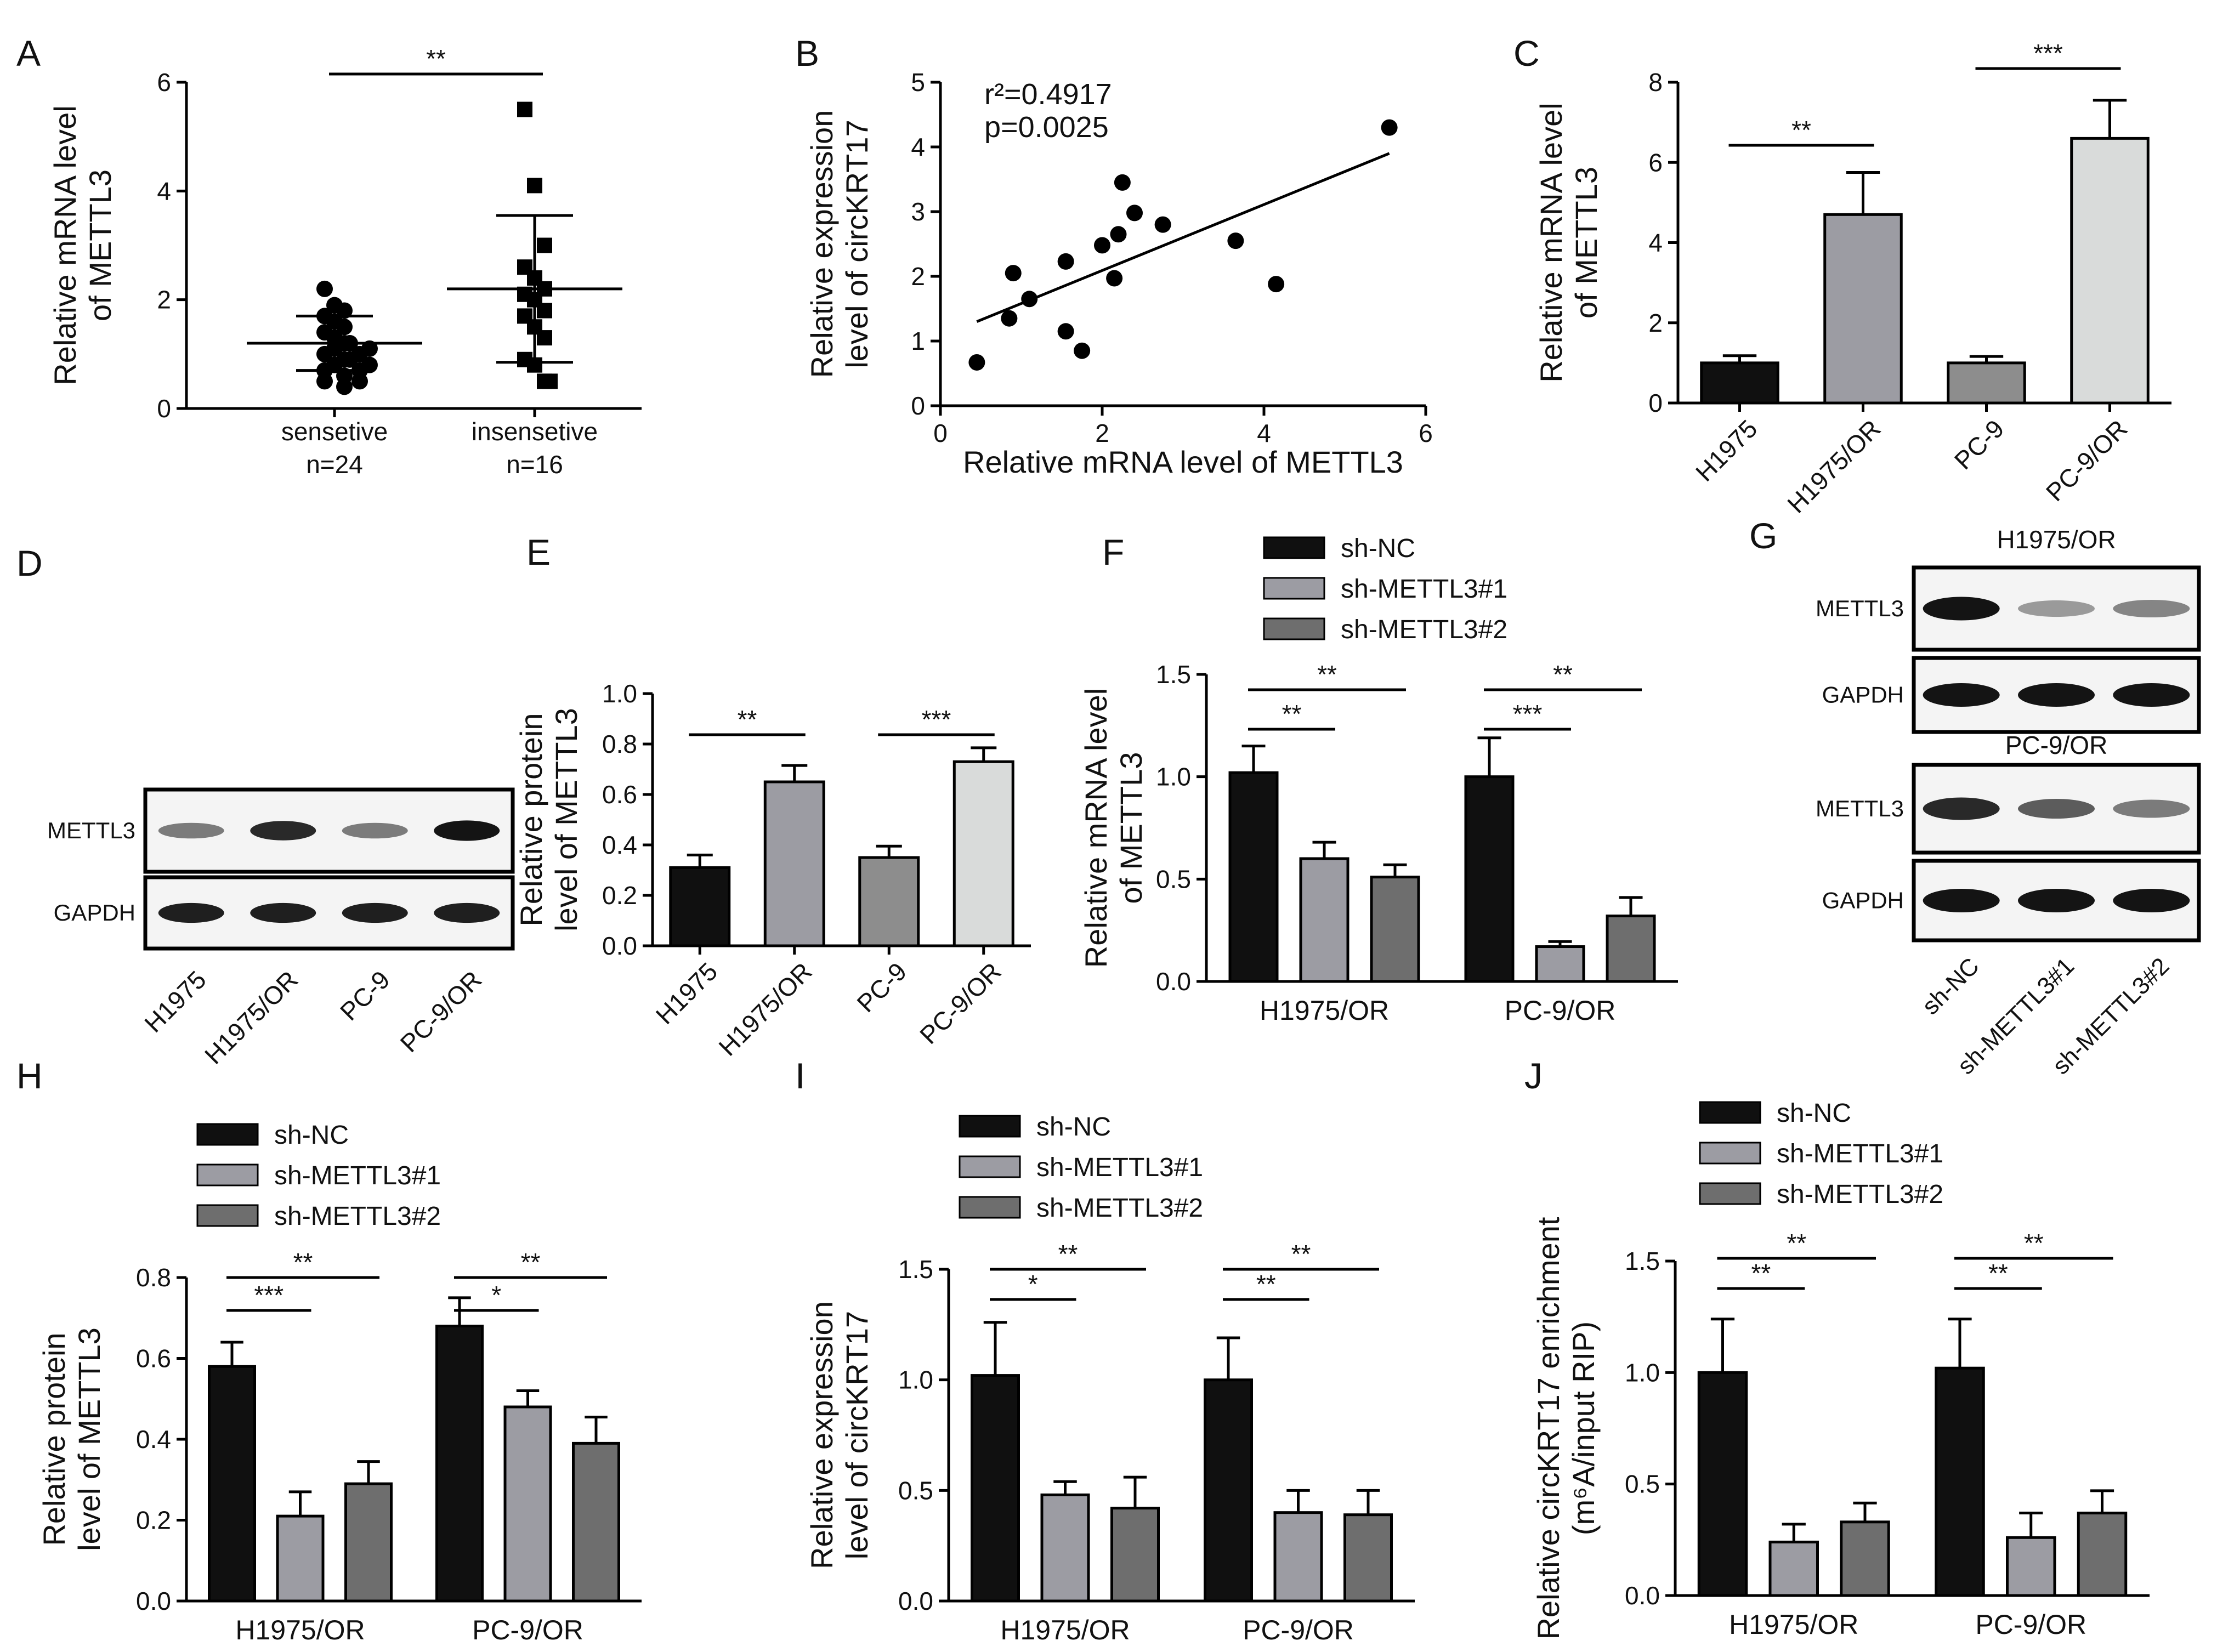  I want to click on x-tick-label: 6, so click(1426, 433).